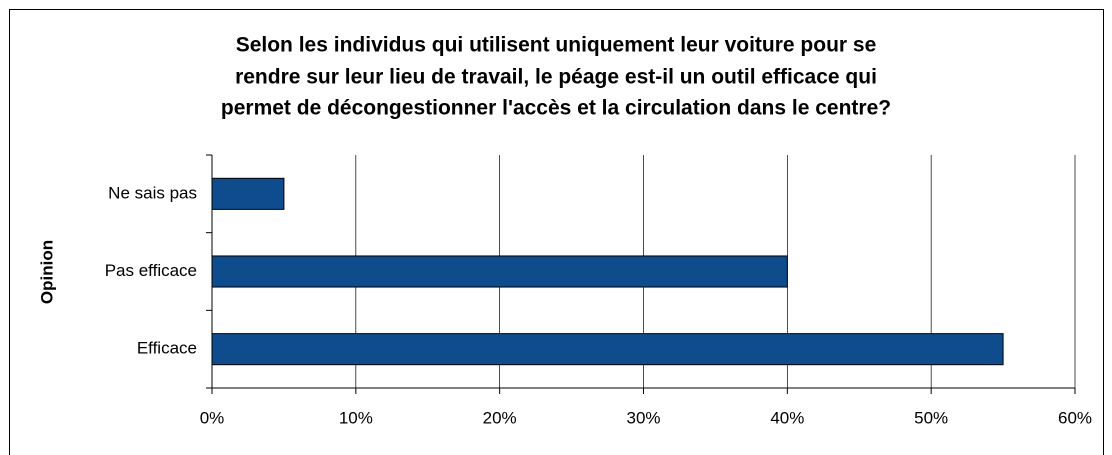  What do you see at coordinates (931, 417) in the screenshot?
I see `x-tick-label: 50%` at bounding box center [931, 417].